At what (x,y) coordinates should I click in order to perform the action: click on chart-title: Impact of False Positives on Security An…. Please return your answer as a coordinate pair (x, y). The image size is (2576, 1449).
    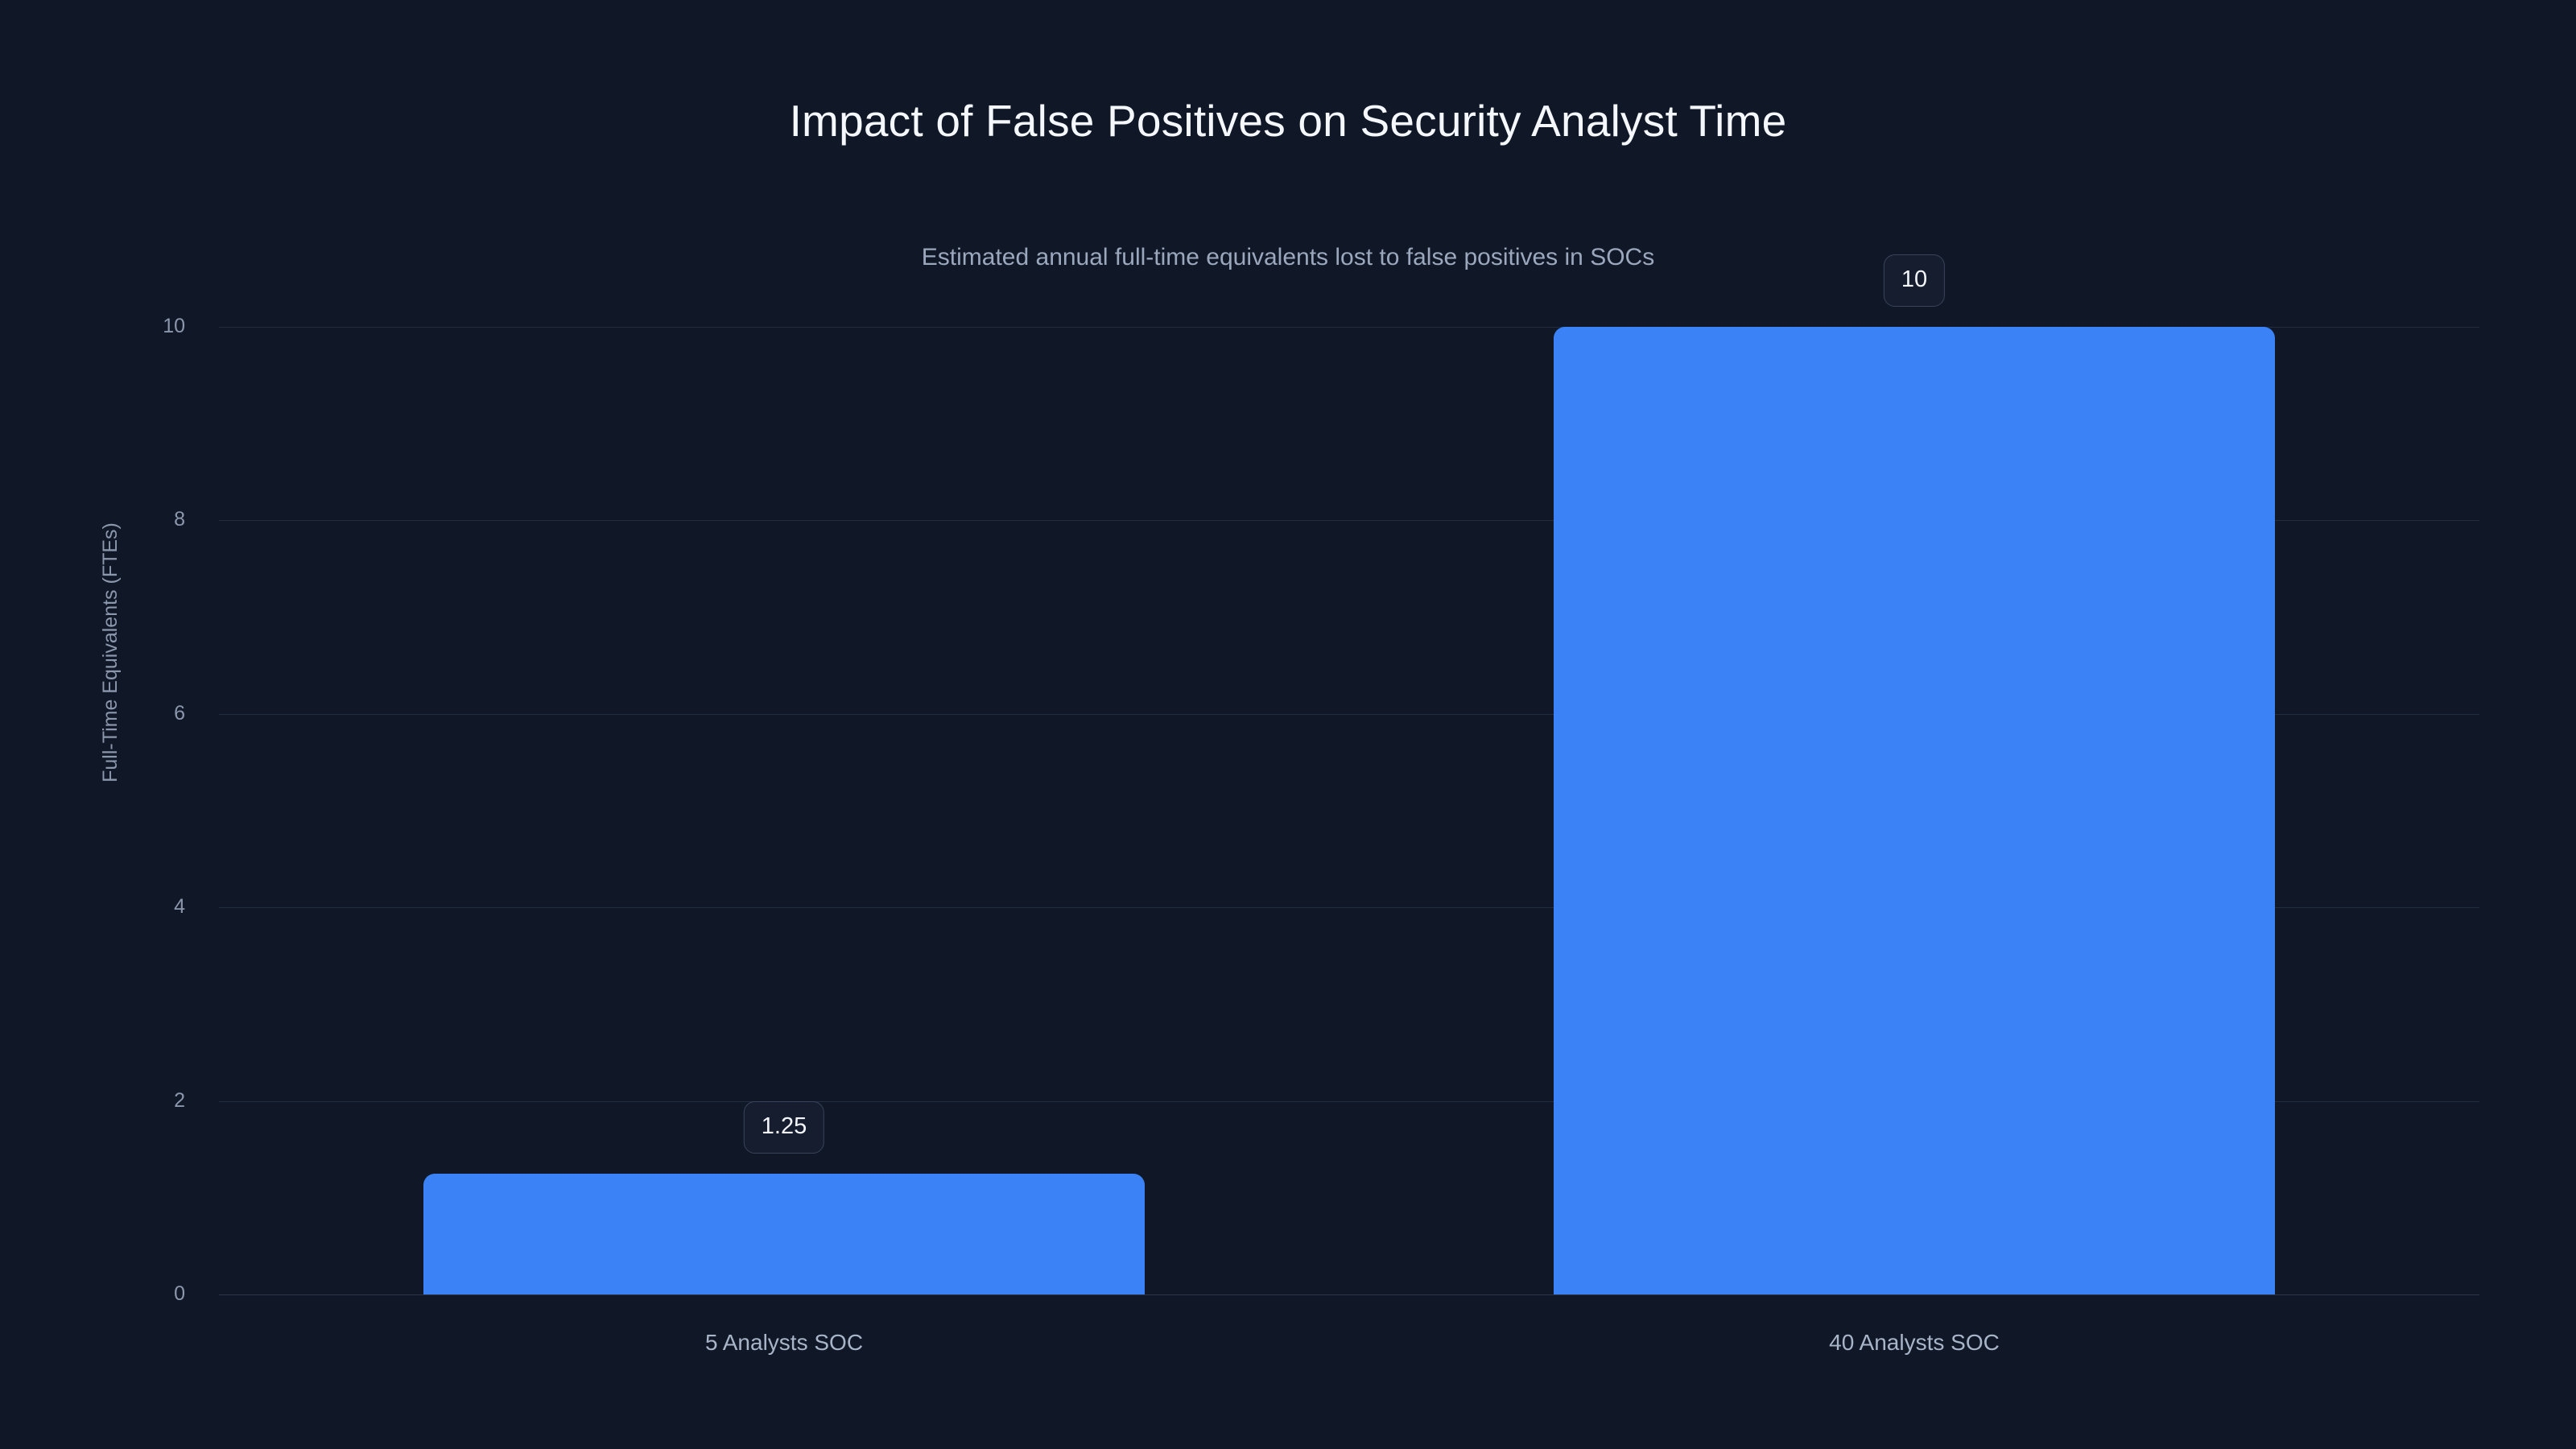
    Looking at the image, I should click on (1288, 121).